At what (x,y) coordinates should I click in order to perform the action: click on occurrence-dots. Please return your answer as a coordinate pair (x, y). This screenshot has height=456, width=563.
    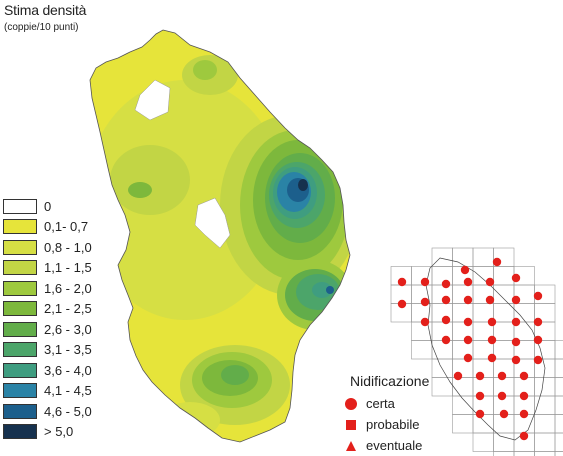
    Looking at the image, I should click on (470, 349).